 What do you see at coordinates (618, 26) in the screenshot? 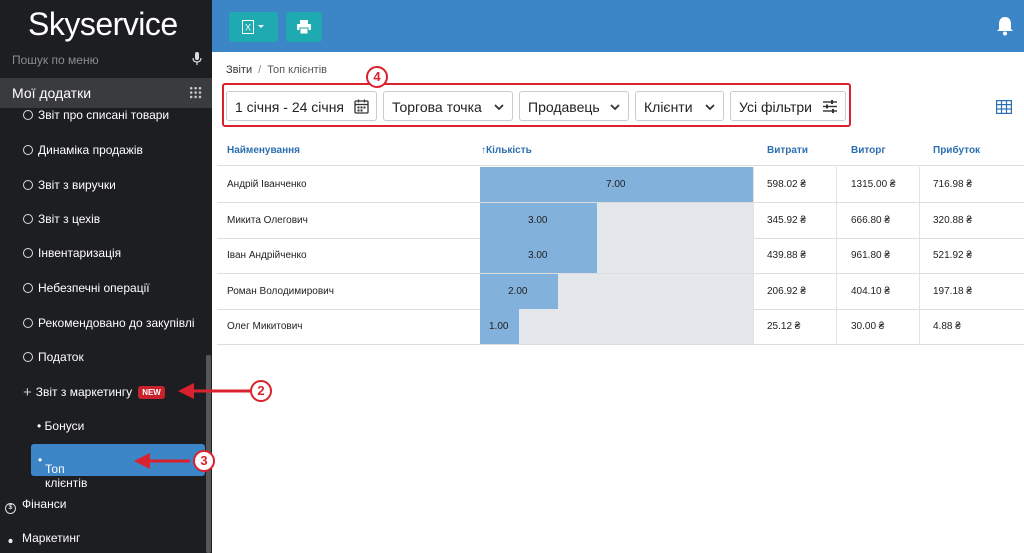
I see `top-bar: X` at bounding box center [618, 26].